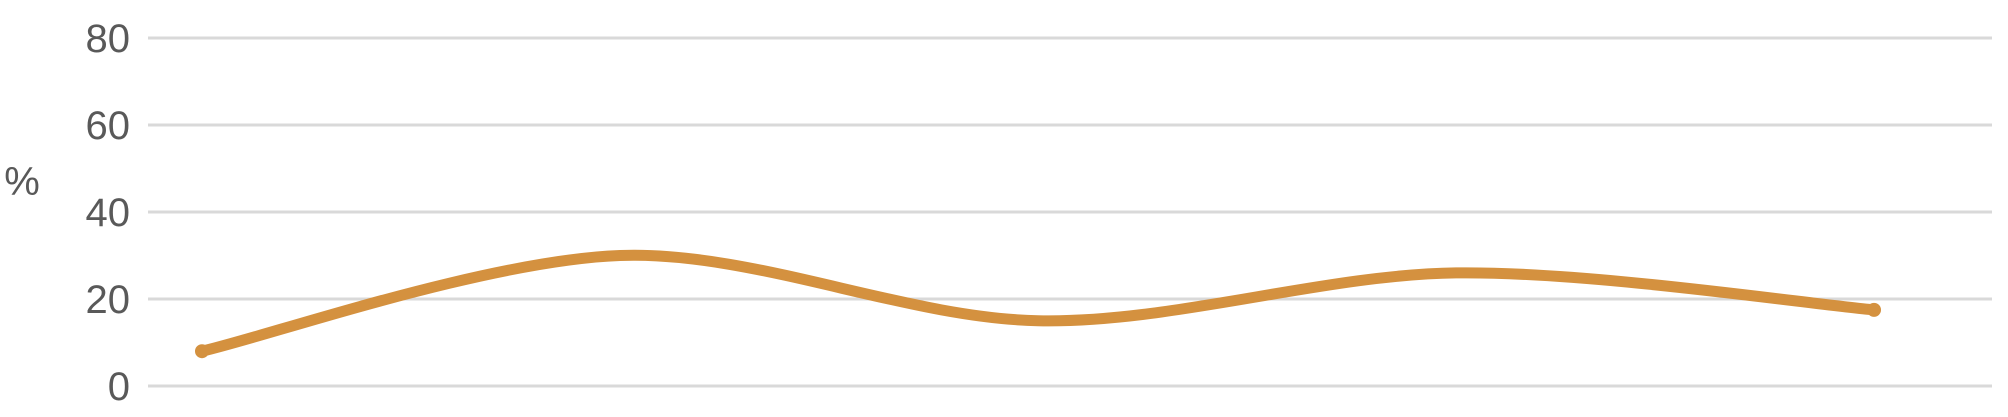  I want to click on y-tick-label: 40, so click(108, 213).